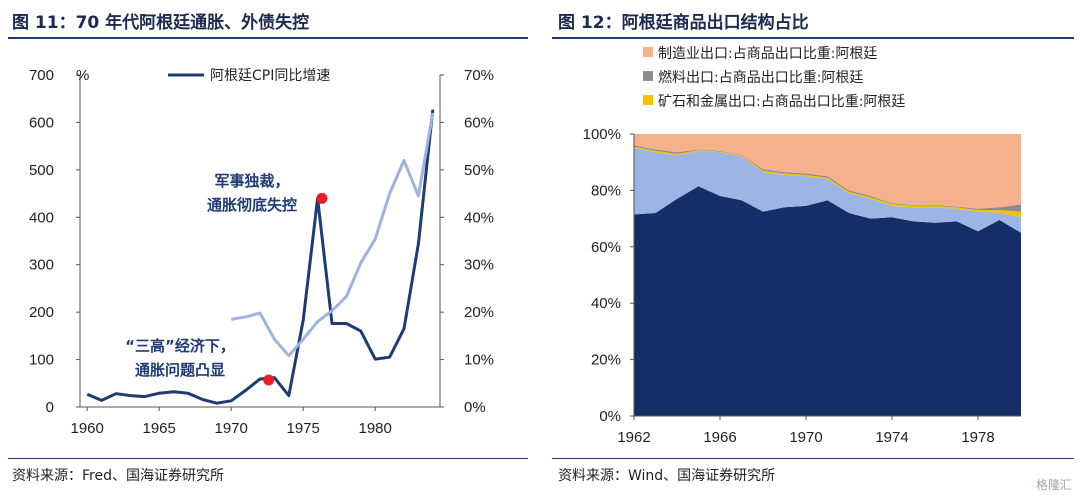 This screenshot has height=497, width=1080. I want to click on annotation-text: “三高”经济下，, so click(180, 346).